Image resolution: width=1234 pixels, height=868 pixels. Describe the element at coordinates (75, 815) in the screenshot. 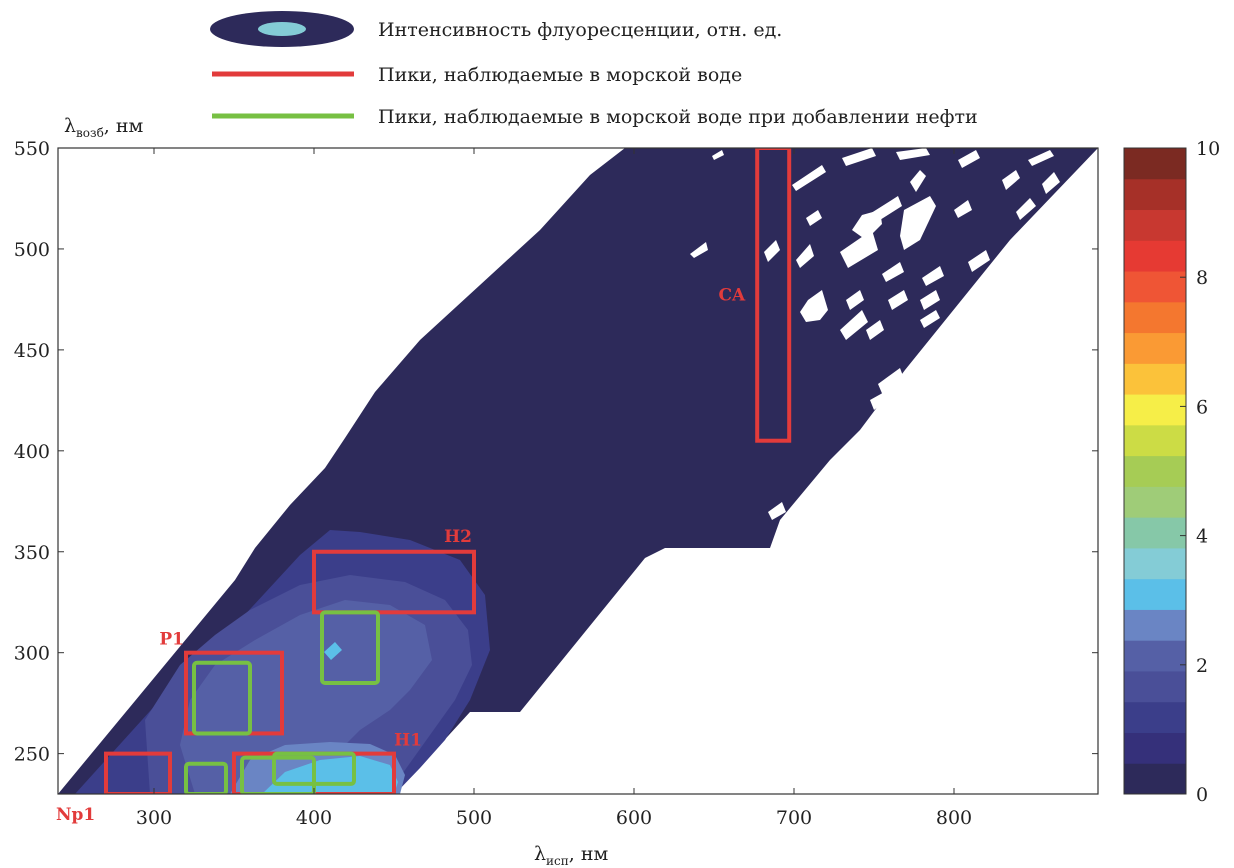

I see `peak-label-np1: Np1` at that location.